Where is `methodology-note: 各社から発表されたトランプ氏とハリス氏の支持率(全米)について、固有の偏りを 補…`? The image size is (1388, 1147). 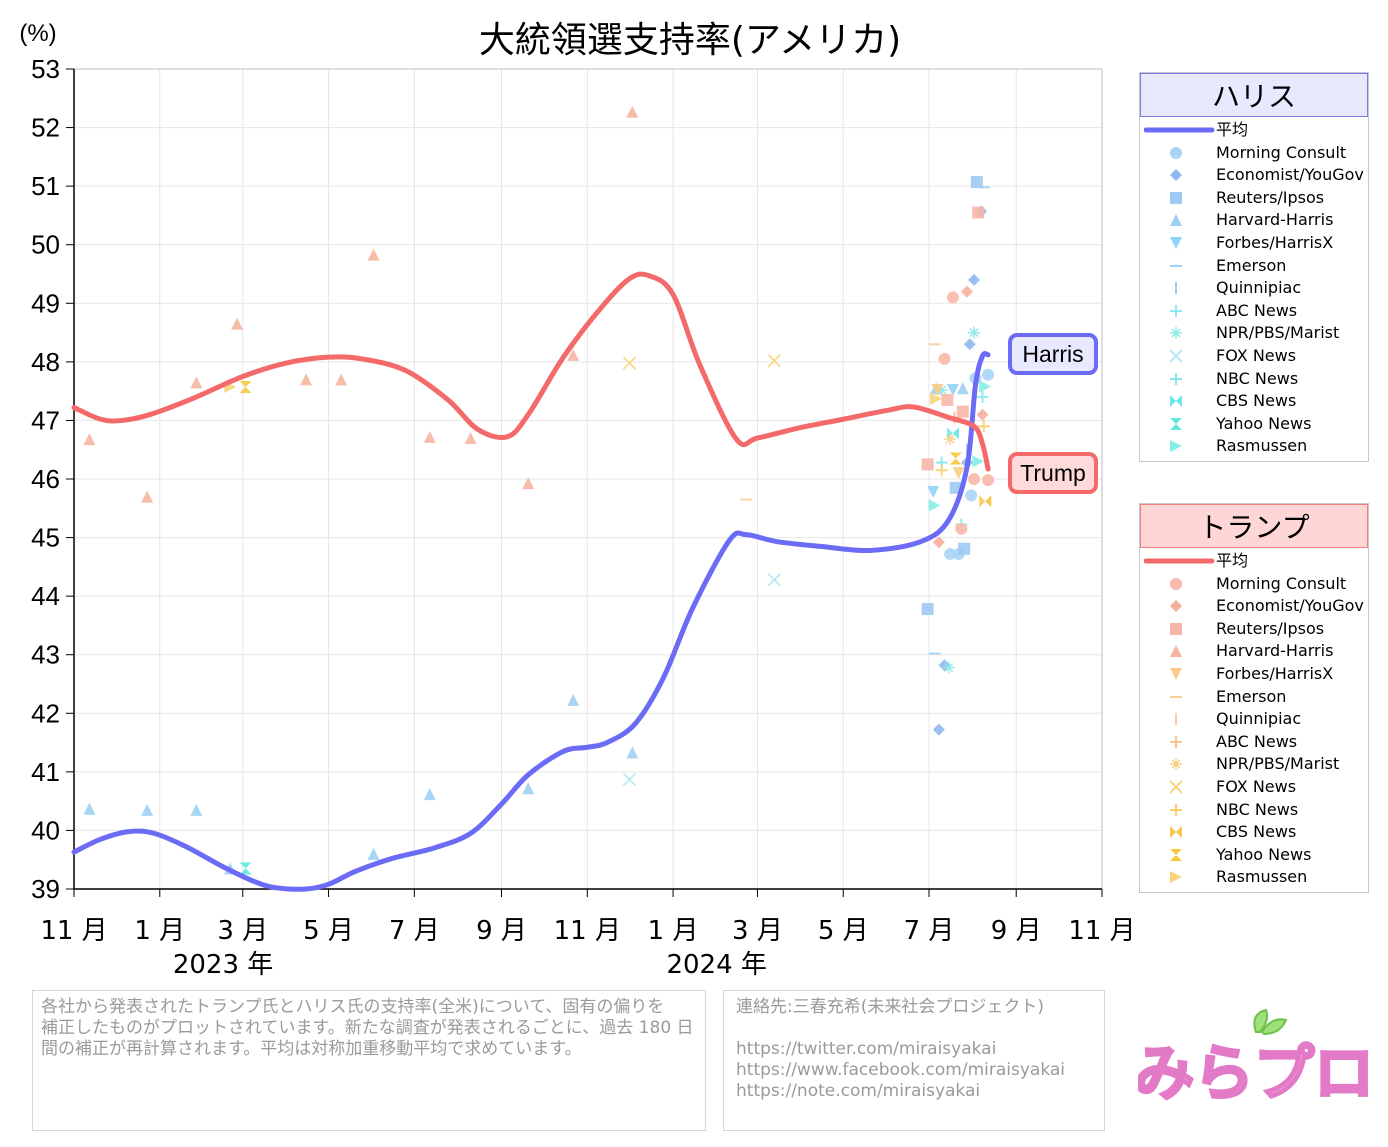 methodology-note: 各社から発表されたトランプ氏とハリス氏の支持率(全米)について、固有の偏りを 補… is located at coordinates (369, 1060).